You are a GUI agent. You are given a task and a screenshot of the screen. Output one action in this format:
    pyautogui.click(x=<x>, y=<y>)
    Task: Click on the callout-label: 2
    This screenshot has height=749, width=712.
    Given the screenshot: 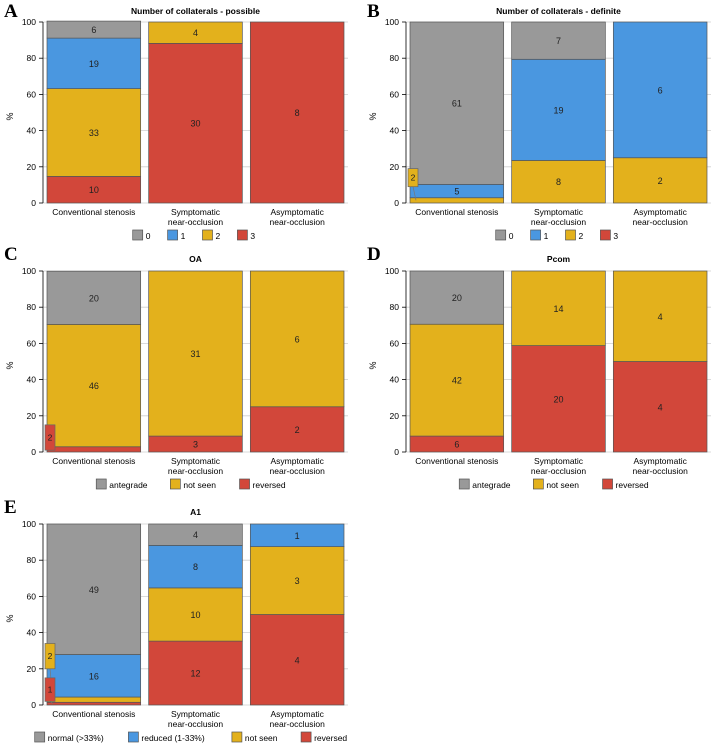 What is the action you would take?
    pyautogui.click(x=50, y=438)
    